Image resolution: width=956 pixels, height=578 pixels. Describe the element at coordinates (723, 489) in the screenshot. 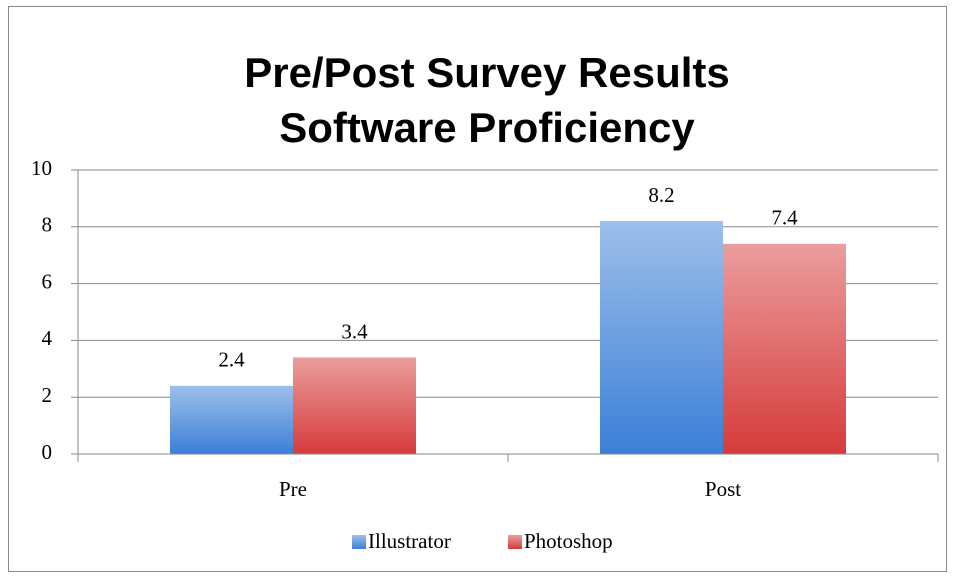

I see `x-tick-label: Post` at that location.